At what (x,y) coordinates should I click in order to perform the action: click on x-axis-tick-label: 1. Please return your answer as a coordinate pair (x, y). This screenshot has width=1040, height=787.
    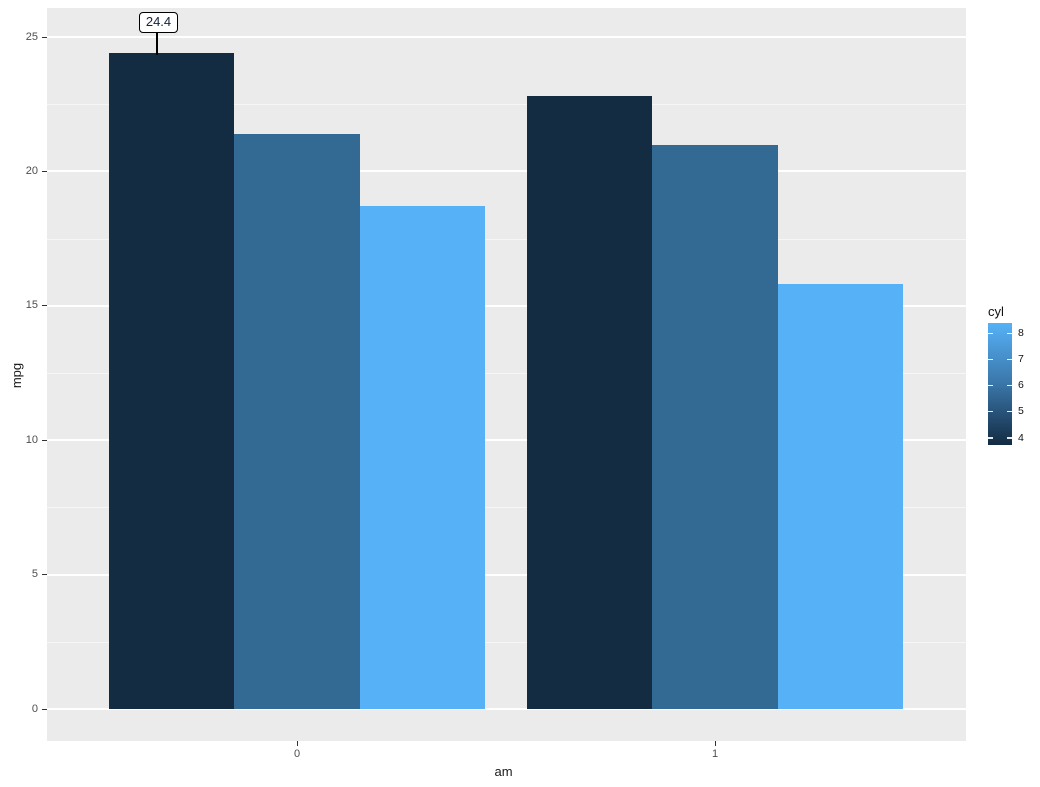
    Looking at the image, I should click on (715, 754).